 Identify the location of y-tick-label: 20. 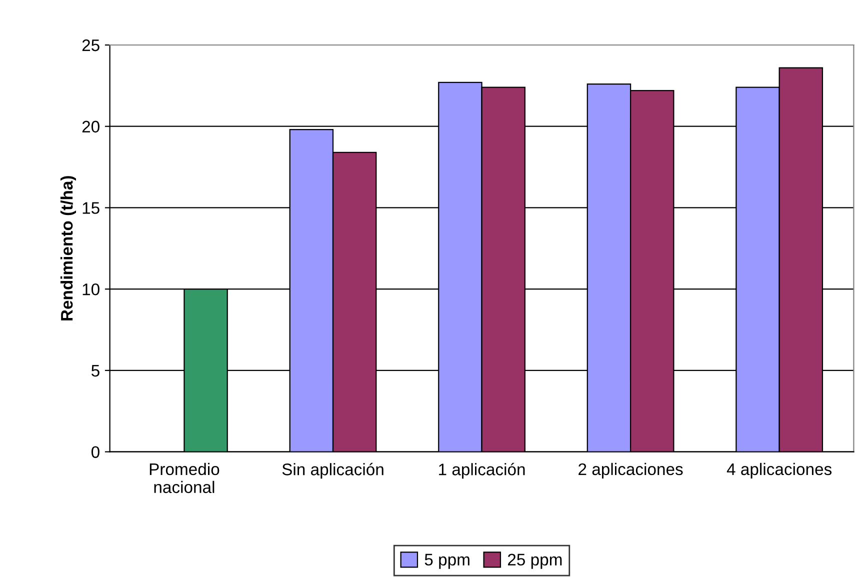
(91, 126).